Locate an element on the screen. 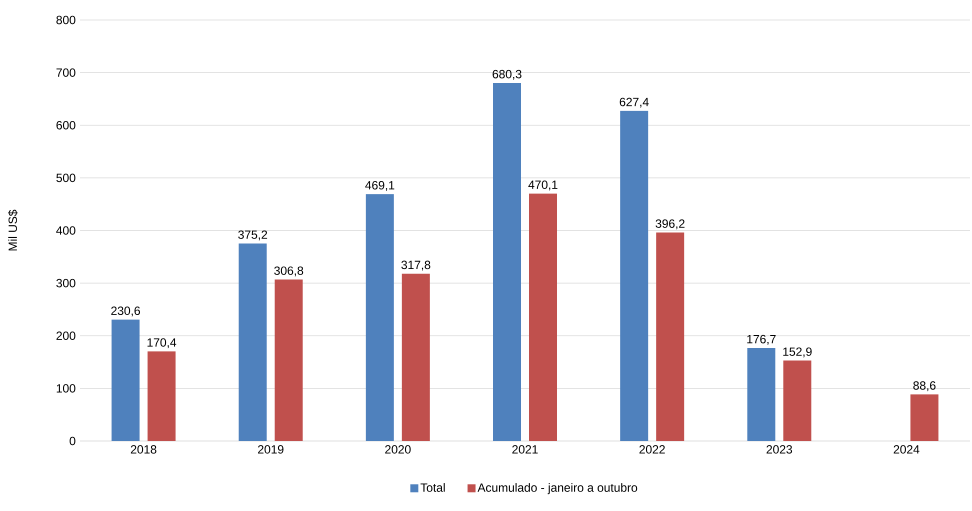  x-tick-label: 2019 is located at coordinates (271, 449).